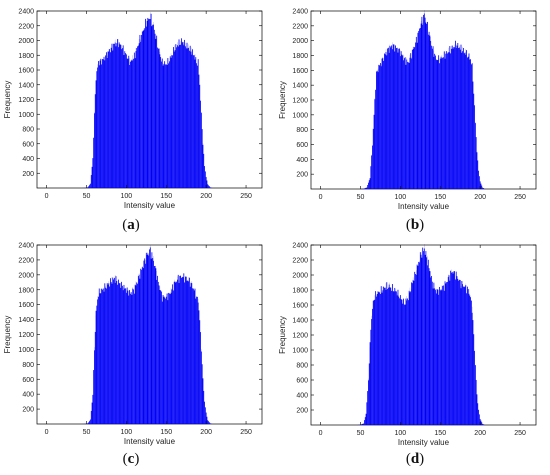 This screenshot has height=475, width=550. I want to click on caption-c: (c), so click(131, 459).